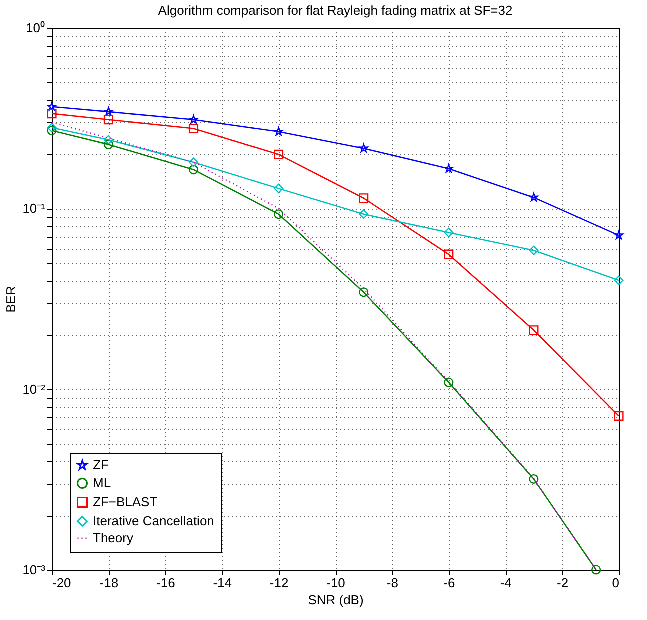 This screenshot has width=647, height=620. What do you see at coordinates (563, 583) in the screenshot?
I see `x-tick-label: -2` at bounding box center [563, 583].